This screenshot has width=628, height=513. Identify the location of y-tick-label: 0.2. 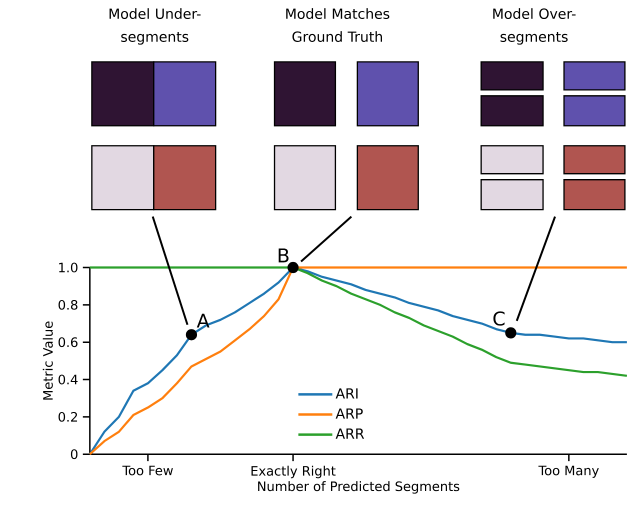
(68, 417).